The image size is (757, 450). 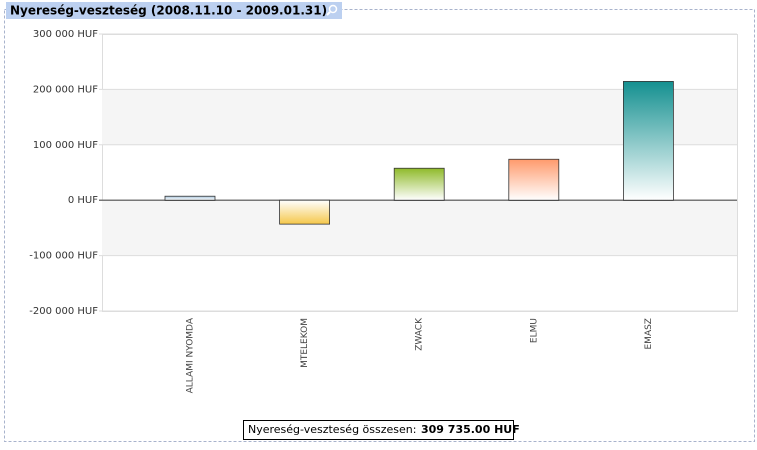 What do you see at coordinates (332, 429) in the screenshot?
I see `total-label: Nyereség-veszteség összesen:` at bounding box center [332, 429].